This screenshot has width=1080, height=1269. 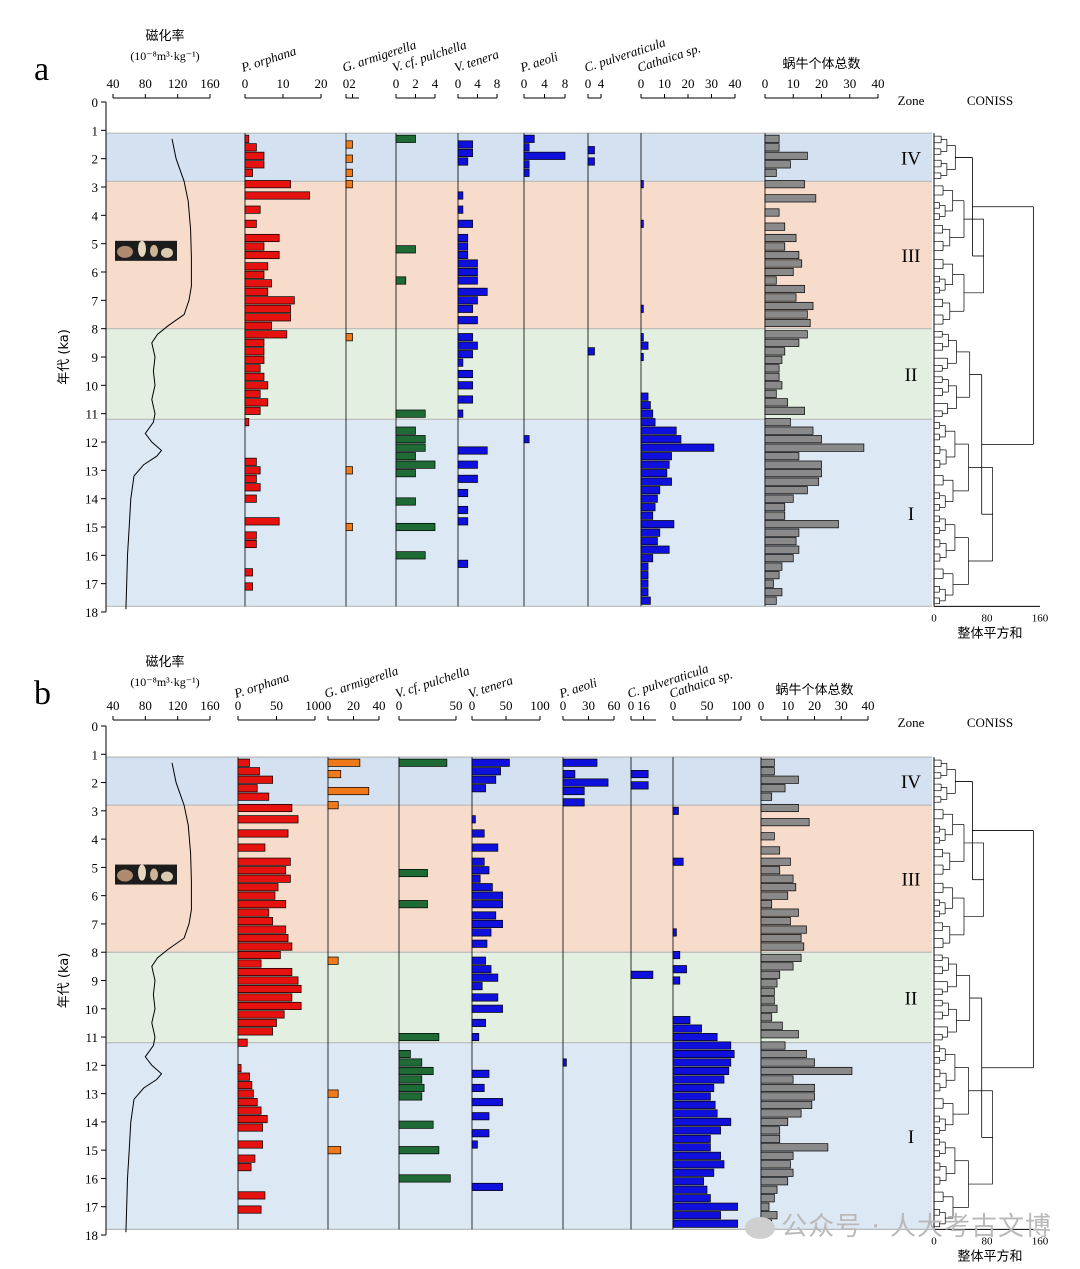 What do you see at coordinates (178, 705) in the screenshot?
I see `ms-axis-tick-label: 120` at bounding box center [178, 705].